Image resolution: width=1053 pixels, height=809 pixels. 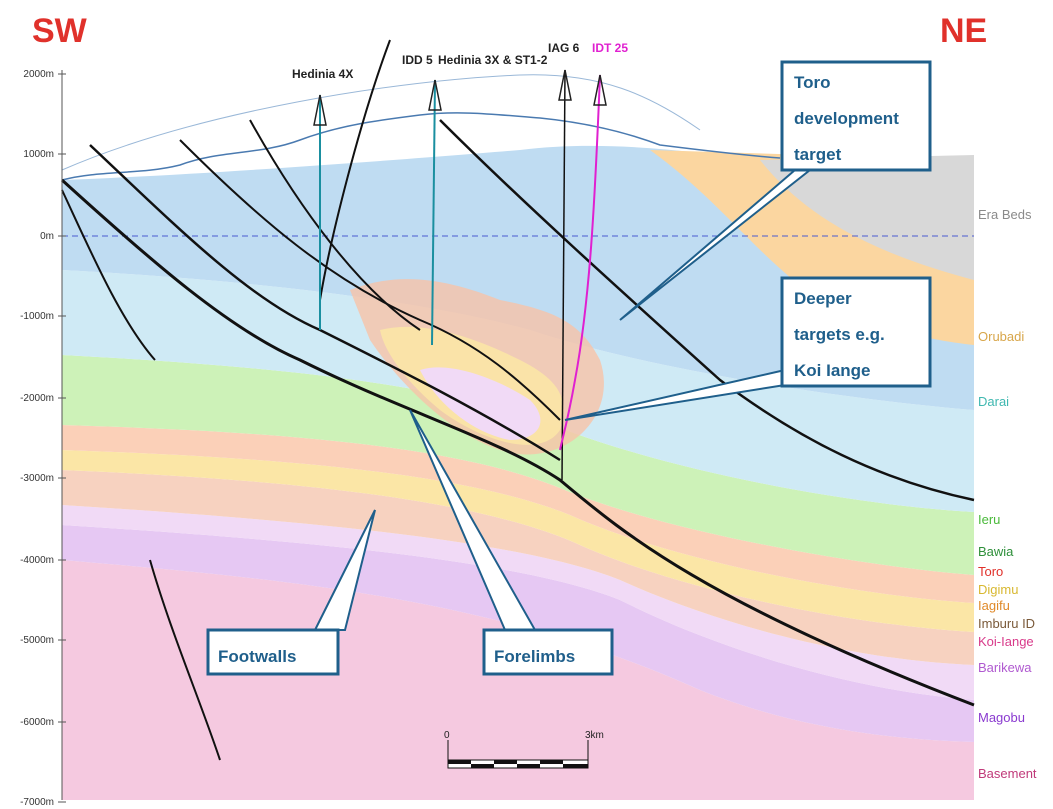 I want to click on topography-line-upper, so click(x=381, y=122).